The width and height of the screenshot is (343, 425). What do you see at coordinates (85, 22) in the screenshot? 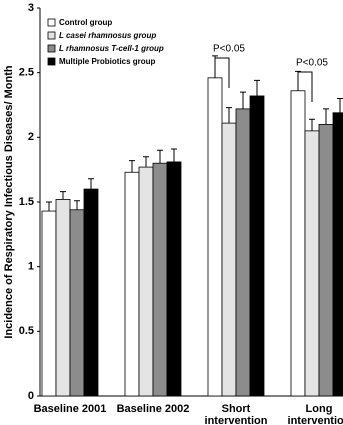
I see `legend-label: Control group` at bounding box center [85, 22].